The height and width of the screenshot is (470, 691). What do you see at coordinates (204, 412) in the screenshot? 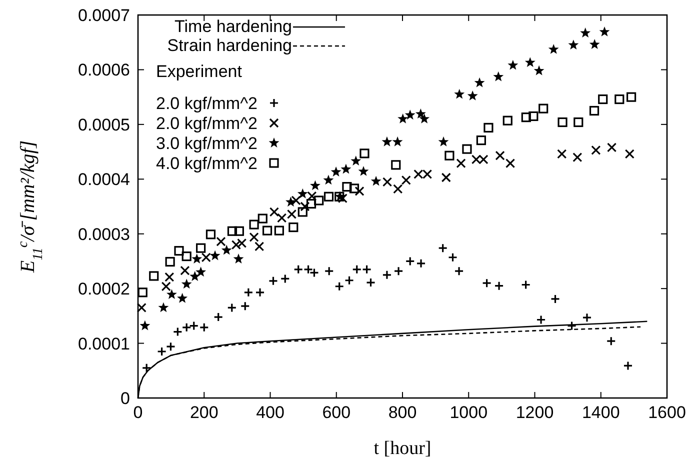
I see `x-tick-label: 200` at bounding box center [204, 412].